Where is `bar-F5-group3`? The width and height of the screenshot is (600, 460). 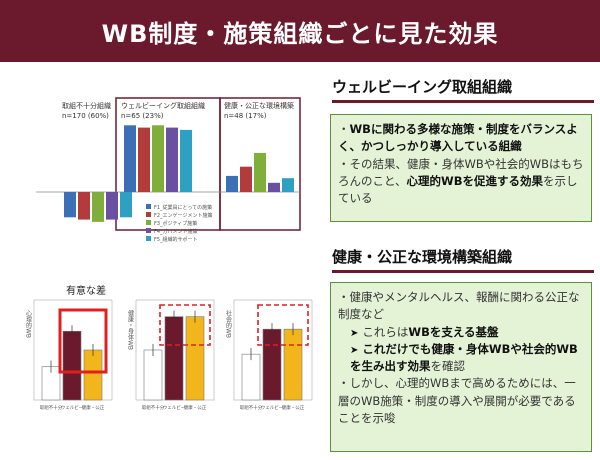 bar-F5-group3 is located at coordinates (288, 185).